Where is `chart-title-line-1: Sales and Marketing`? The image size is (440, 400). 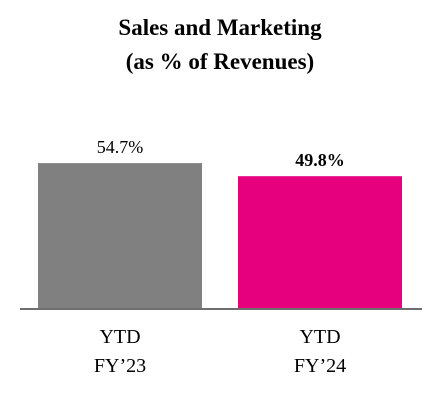
chart-title-line-1: Sales and Marketing is located at coordinates (220, 27).